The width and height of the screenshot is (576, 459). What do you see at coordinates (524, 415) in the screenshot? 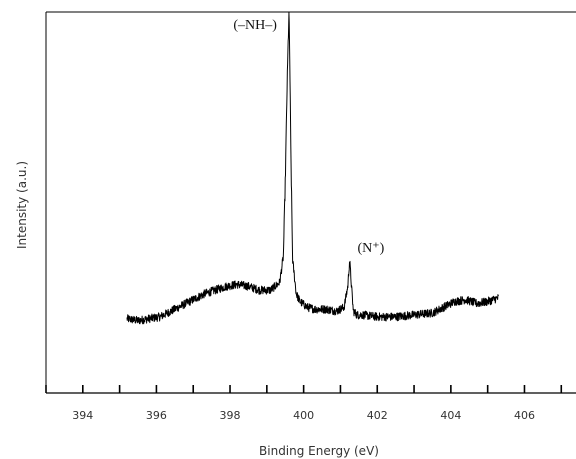
I see `x-tick-label-406: 406` at bounding box center [524, 415].